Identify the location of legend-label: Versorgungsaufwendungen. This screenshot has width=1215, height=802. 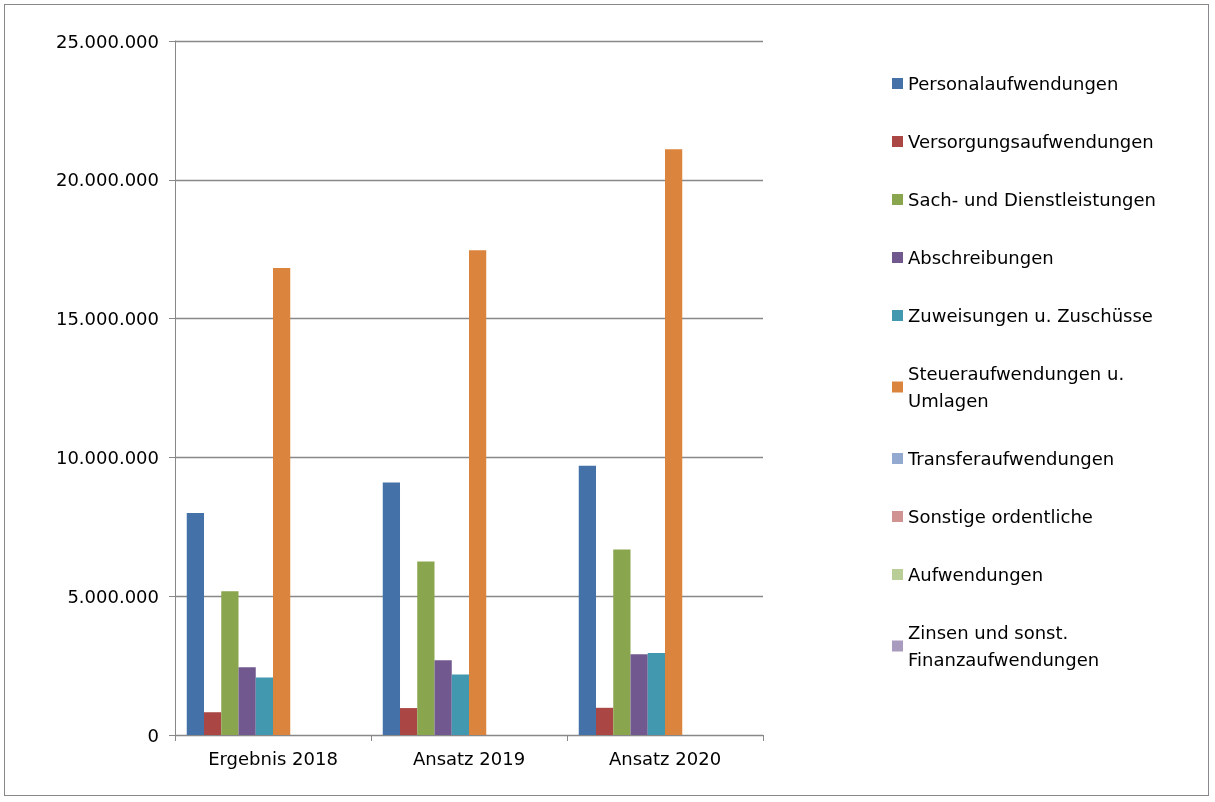
(1031, 141).